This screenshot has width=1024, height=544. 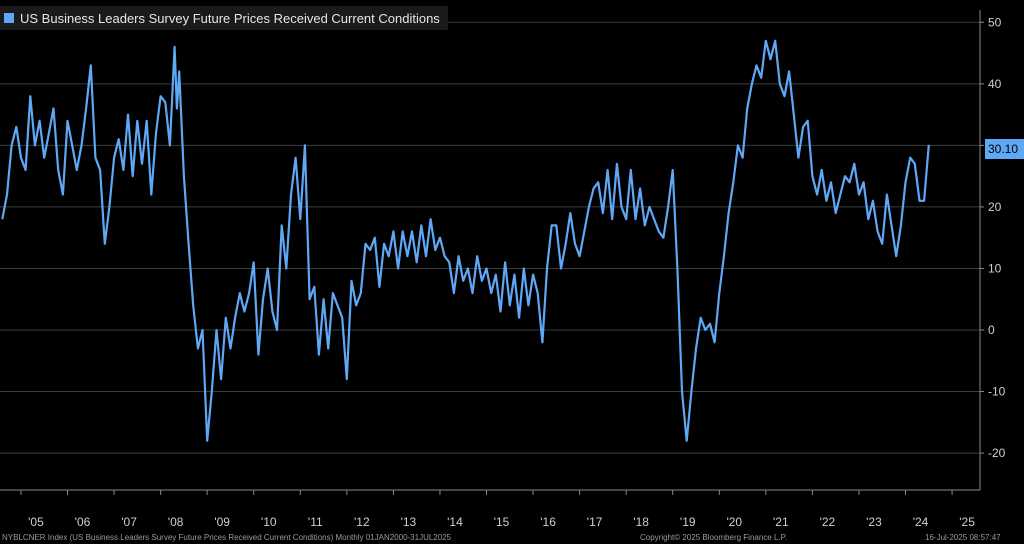 I want to click on y-tick-label: 50, so click(x=995, y=22).